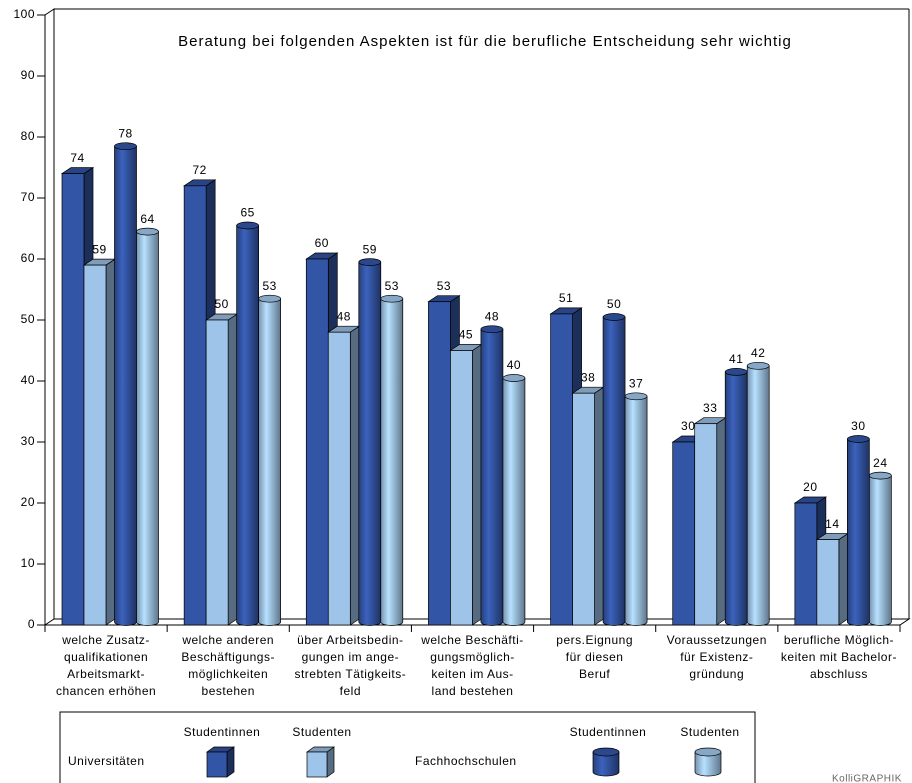 This screenshot has width=912, height=783. Describe the element at coordinates (106, 691) in the screenshot. I see `x-tick-label: chancen erhöhen` at that location.